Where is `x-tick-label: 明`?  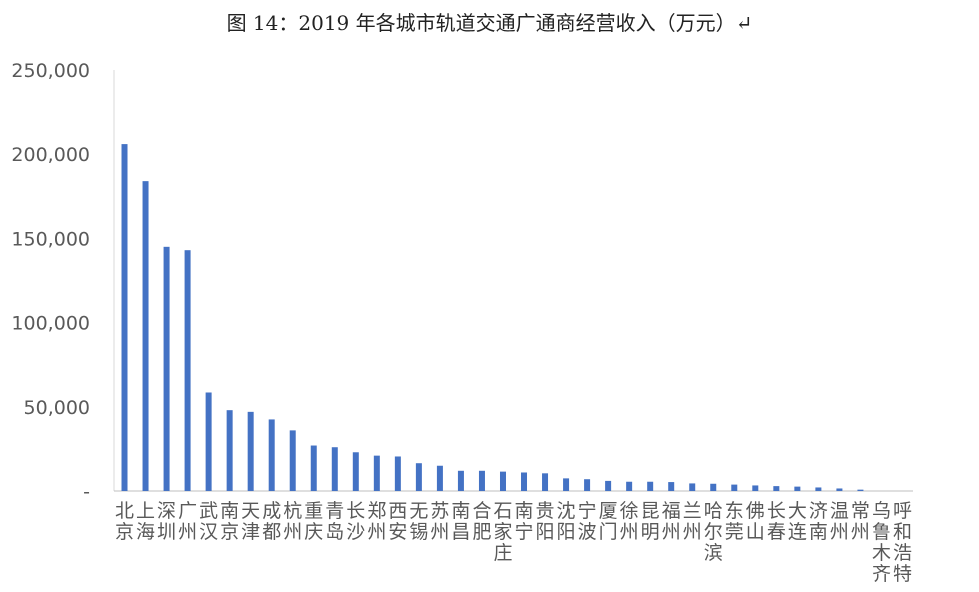
x-tick-label: 明 is located at coordinates (650, 532).